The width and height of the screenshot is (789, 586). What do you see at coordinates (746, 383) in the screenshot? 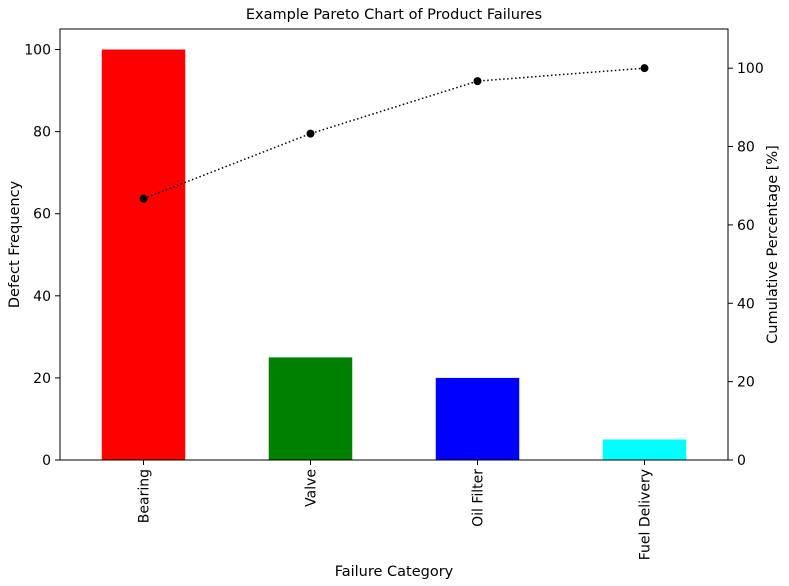
I see `right-y-tick-label: 20` at bounding box center [746, 383].